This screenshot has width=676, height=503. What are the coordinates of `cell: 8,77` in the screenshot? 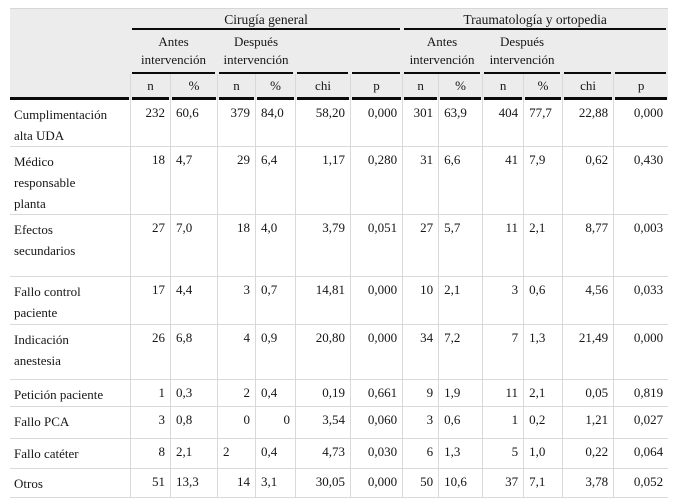 It's located at (588, 246).